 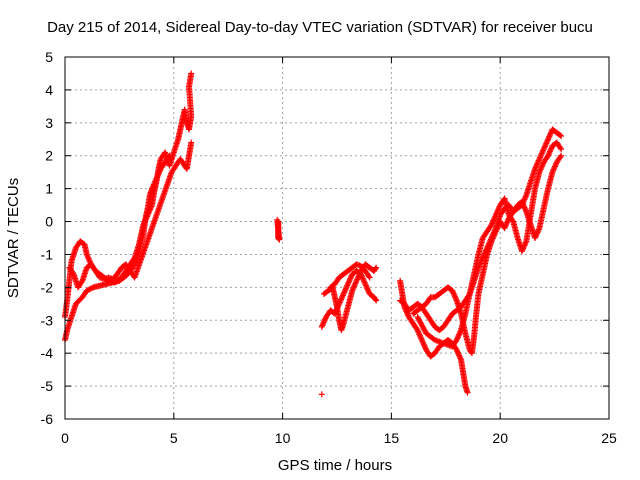 What do you see at coordinates (49, 189) in the screenshot?
I see `y-tick-label: 1` at bounding box center [49, 189].